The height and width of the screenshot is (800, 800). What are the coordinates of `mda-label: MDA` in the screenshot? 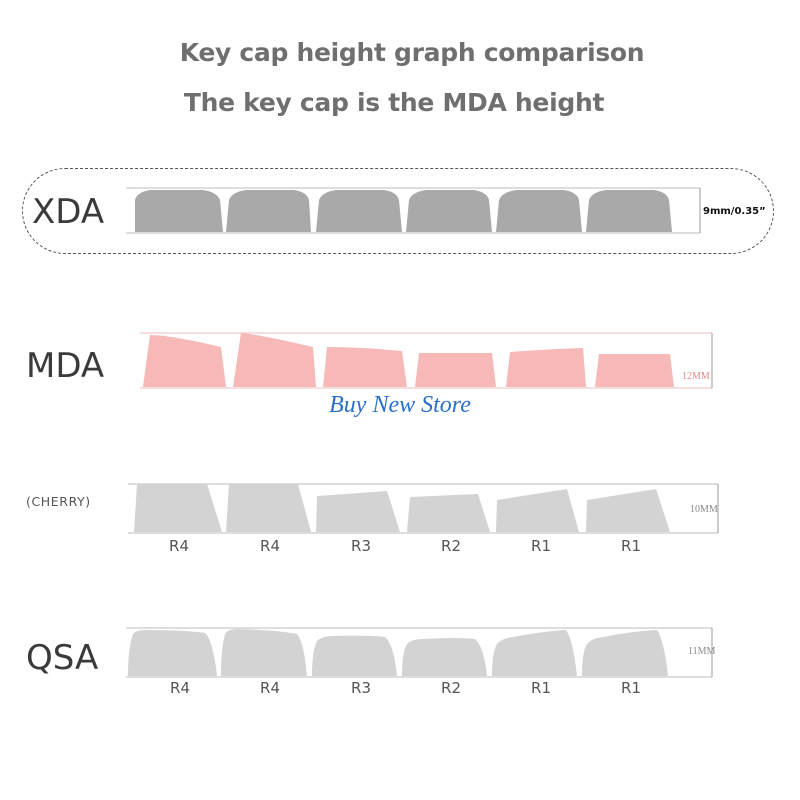 It's located at (65, 366).